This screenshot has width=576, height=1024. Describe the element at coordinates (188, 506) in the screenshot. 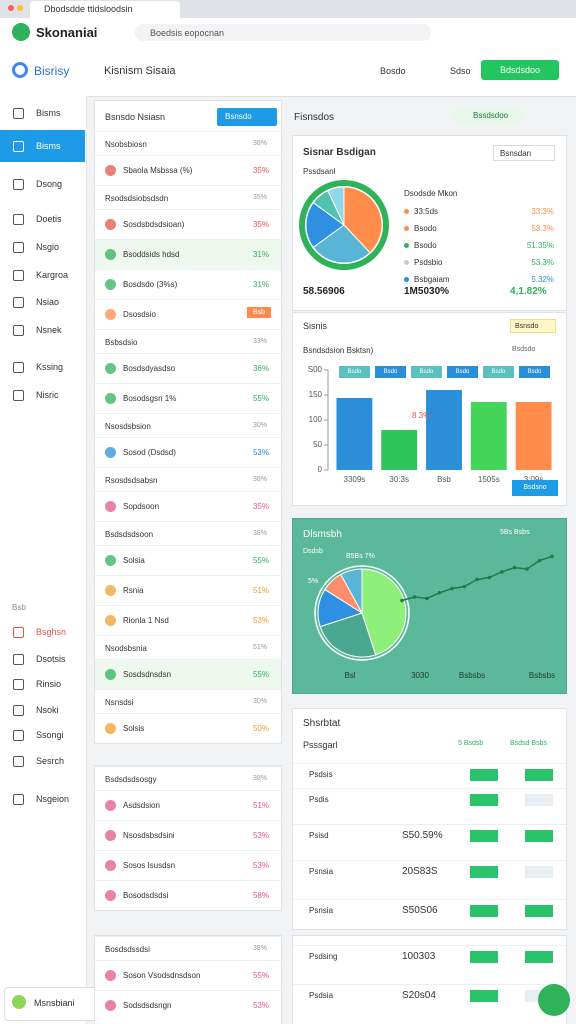

I see `list-row: Sopdsoon 35%` at that location.